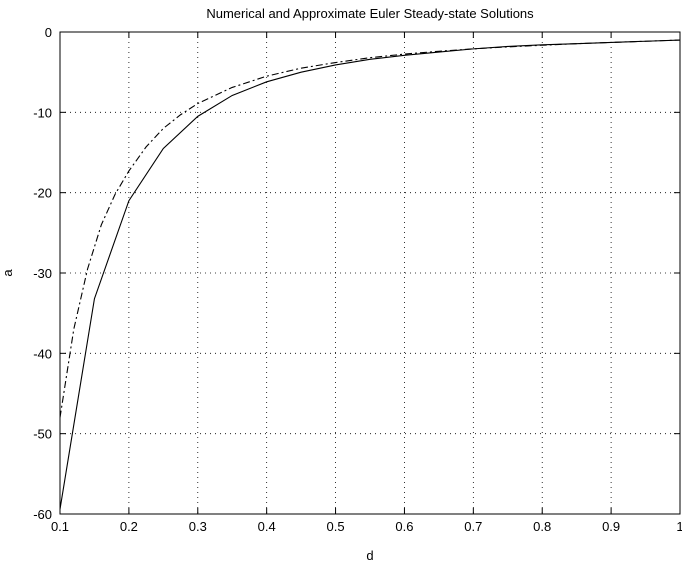 Image resolution: width=682 pixels, height=564 pixels. What do you see at coordinates (369, 555) in the screenshot?
I see `x-axis-label: d` at bounding box center [369, 555].